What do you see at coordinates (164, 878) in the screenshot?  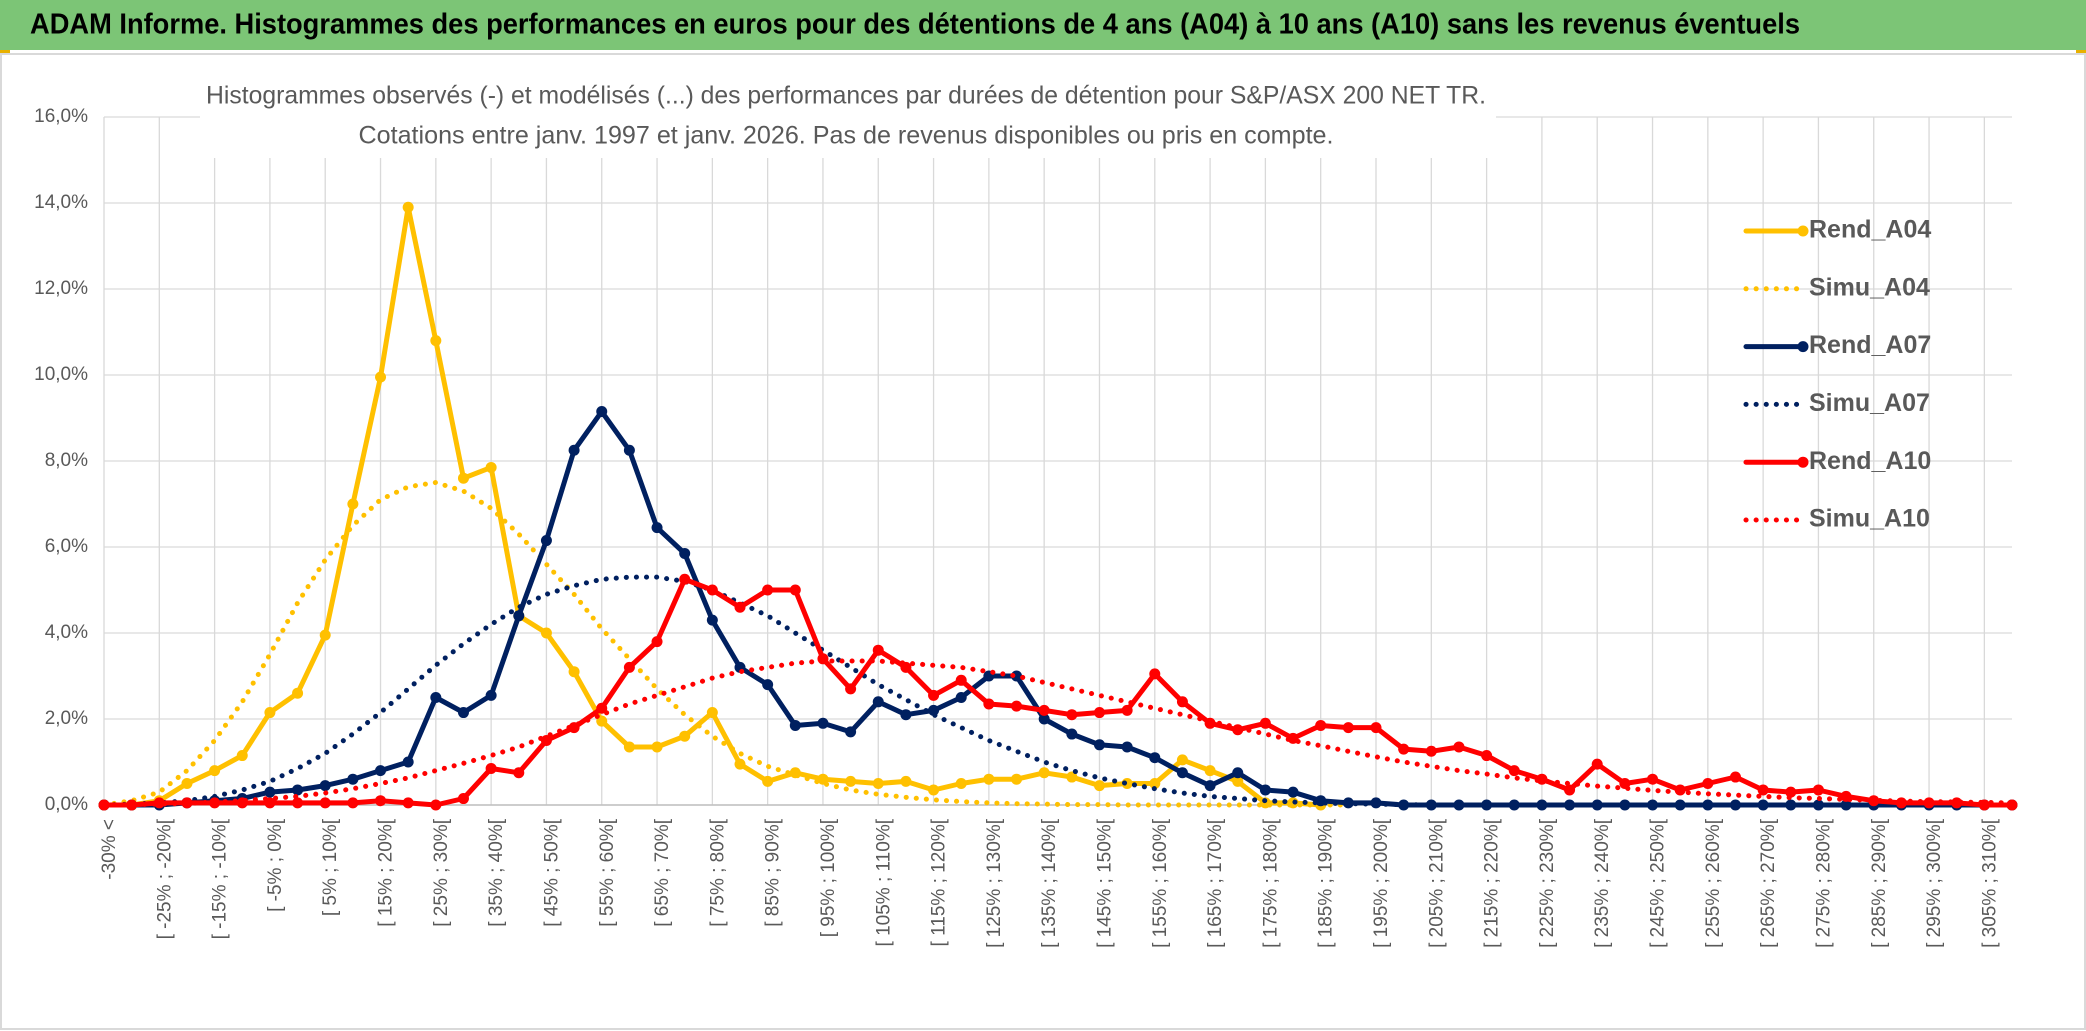 I see `x-tick-label: [ -25% ; -20%[` at bounding box center [164, 878].